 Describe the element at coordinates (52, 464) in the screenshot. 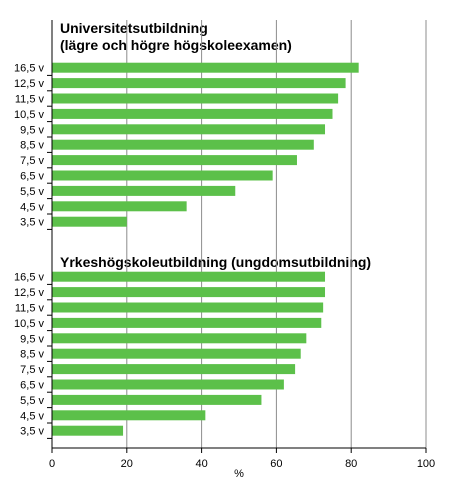

I see `x-tick-label-0: 0` at that location.